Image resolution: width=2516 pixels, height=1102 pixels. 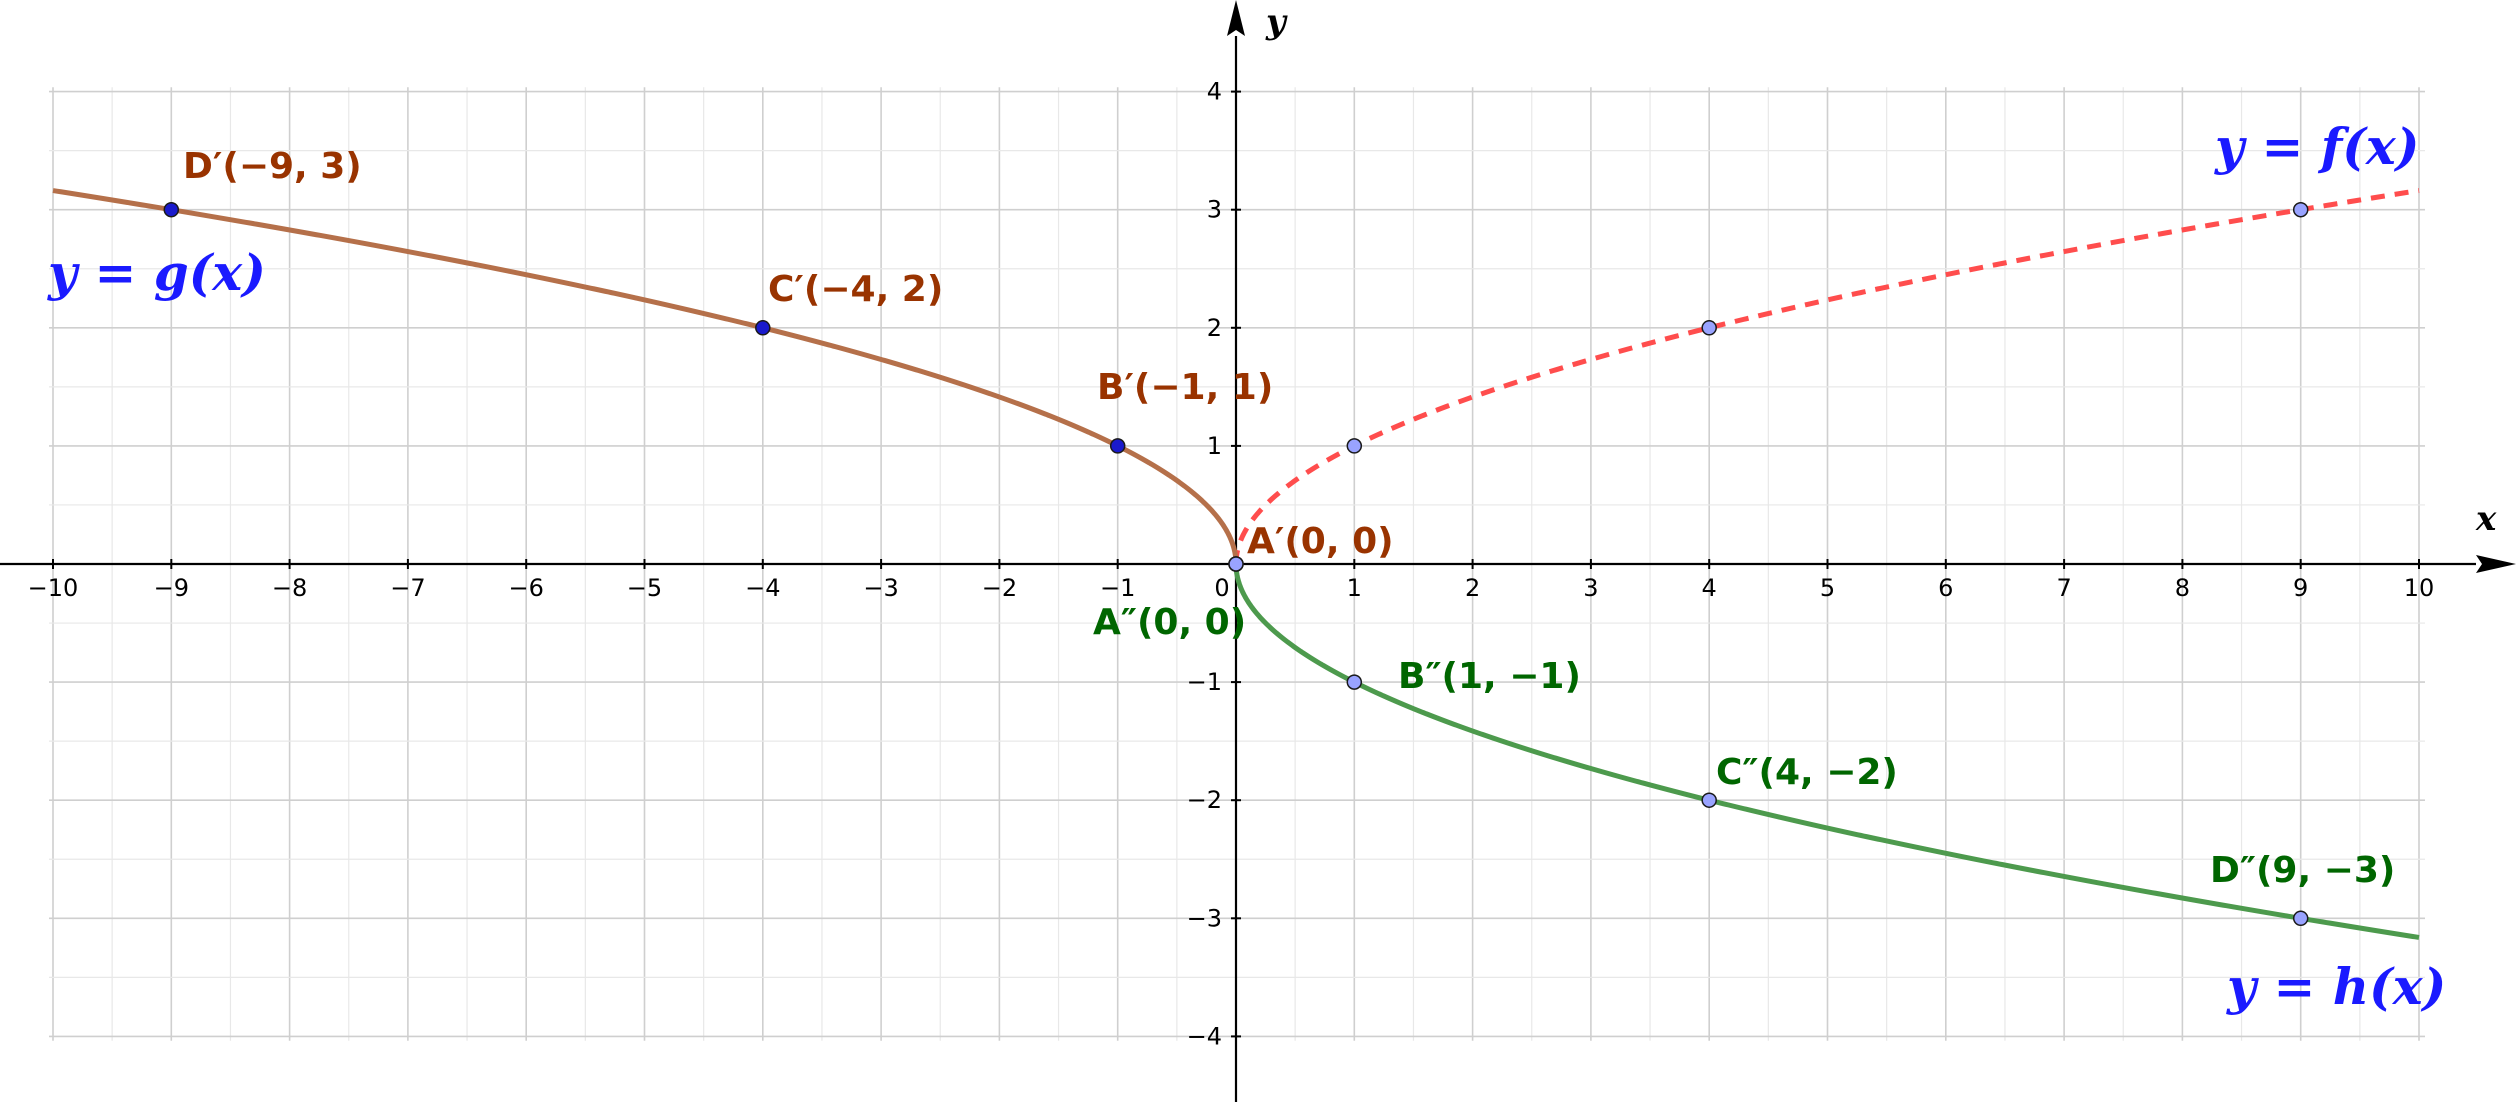 What do you see at coordinates (1214, 92) in the screenshot?
I see `y-tick-label: 4` at bounding box center [1214, 92].